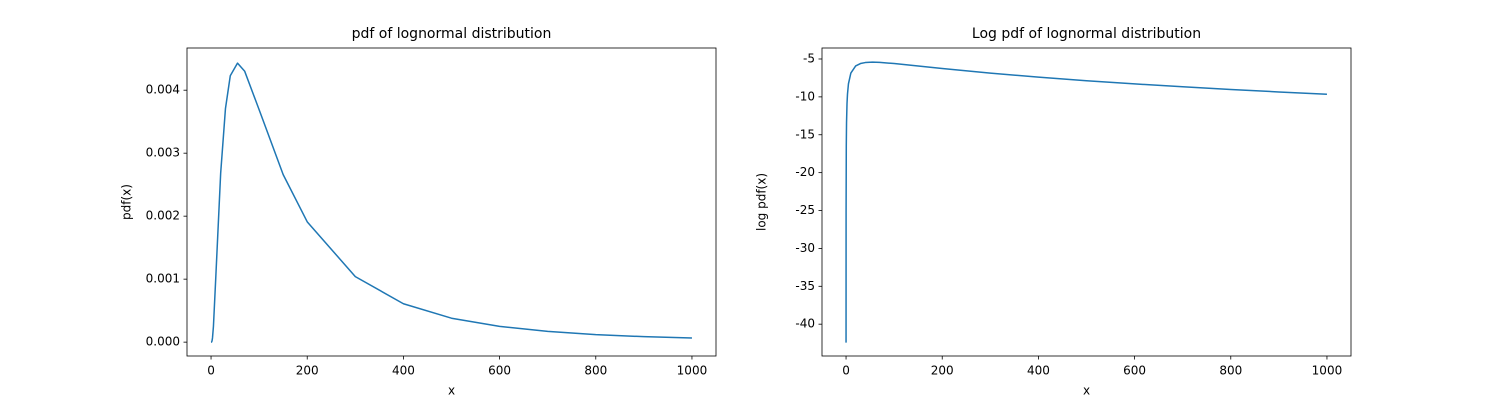  What do you see at coordinates (1086, 34) in the screenshot?
I see `chart-title: Log pdf of lognormal distribution` at bounding box center [1086, 34].